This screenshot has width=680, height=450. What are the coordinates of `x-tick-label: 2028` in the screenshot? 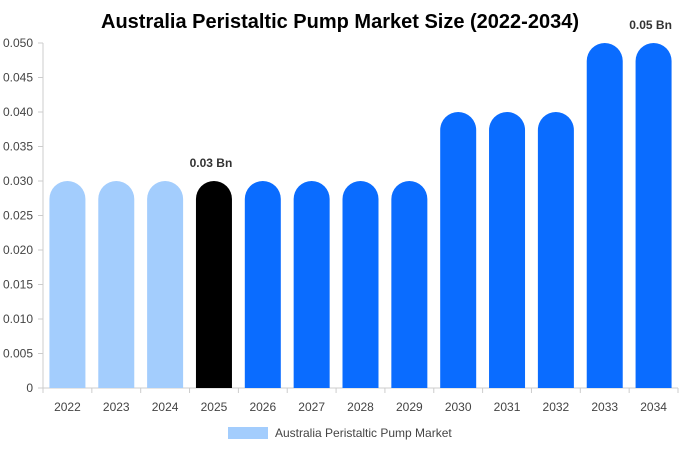 It's located at (360, 407).